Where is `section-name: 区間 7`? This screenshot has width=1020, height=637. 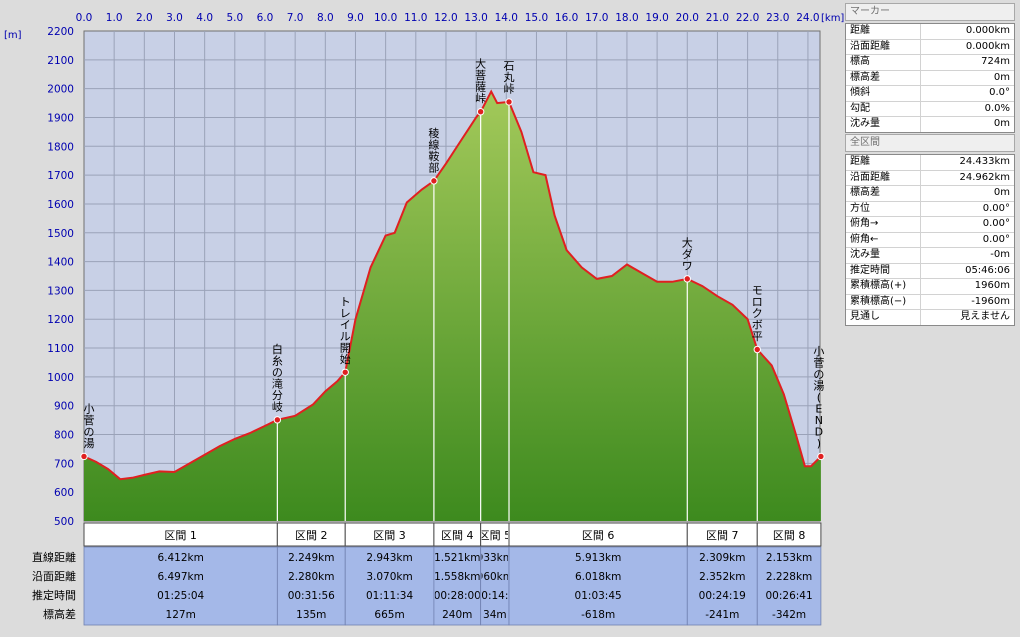 section-name: 区間 7 is located at coordinates (722, 535).